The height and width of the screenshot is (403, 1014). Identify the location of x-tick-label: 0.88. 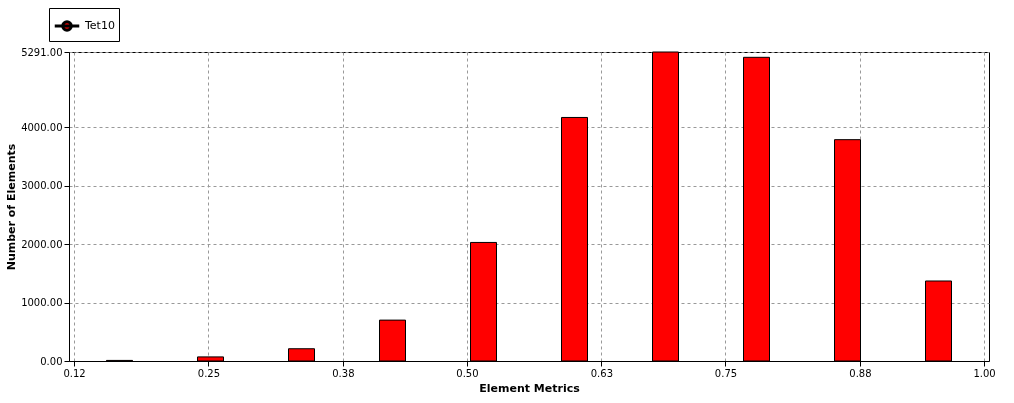
(860, 373).